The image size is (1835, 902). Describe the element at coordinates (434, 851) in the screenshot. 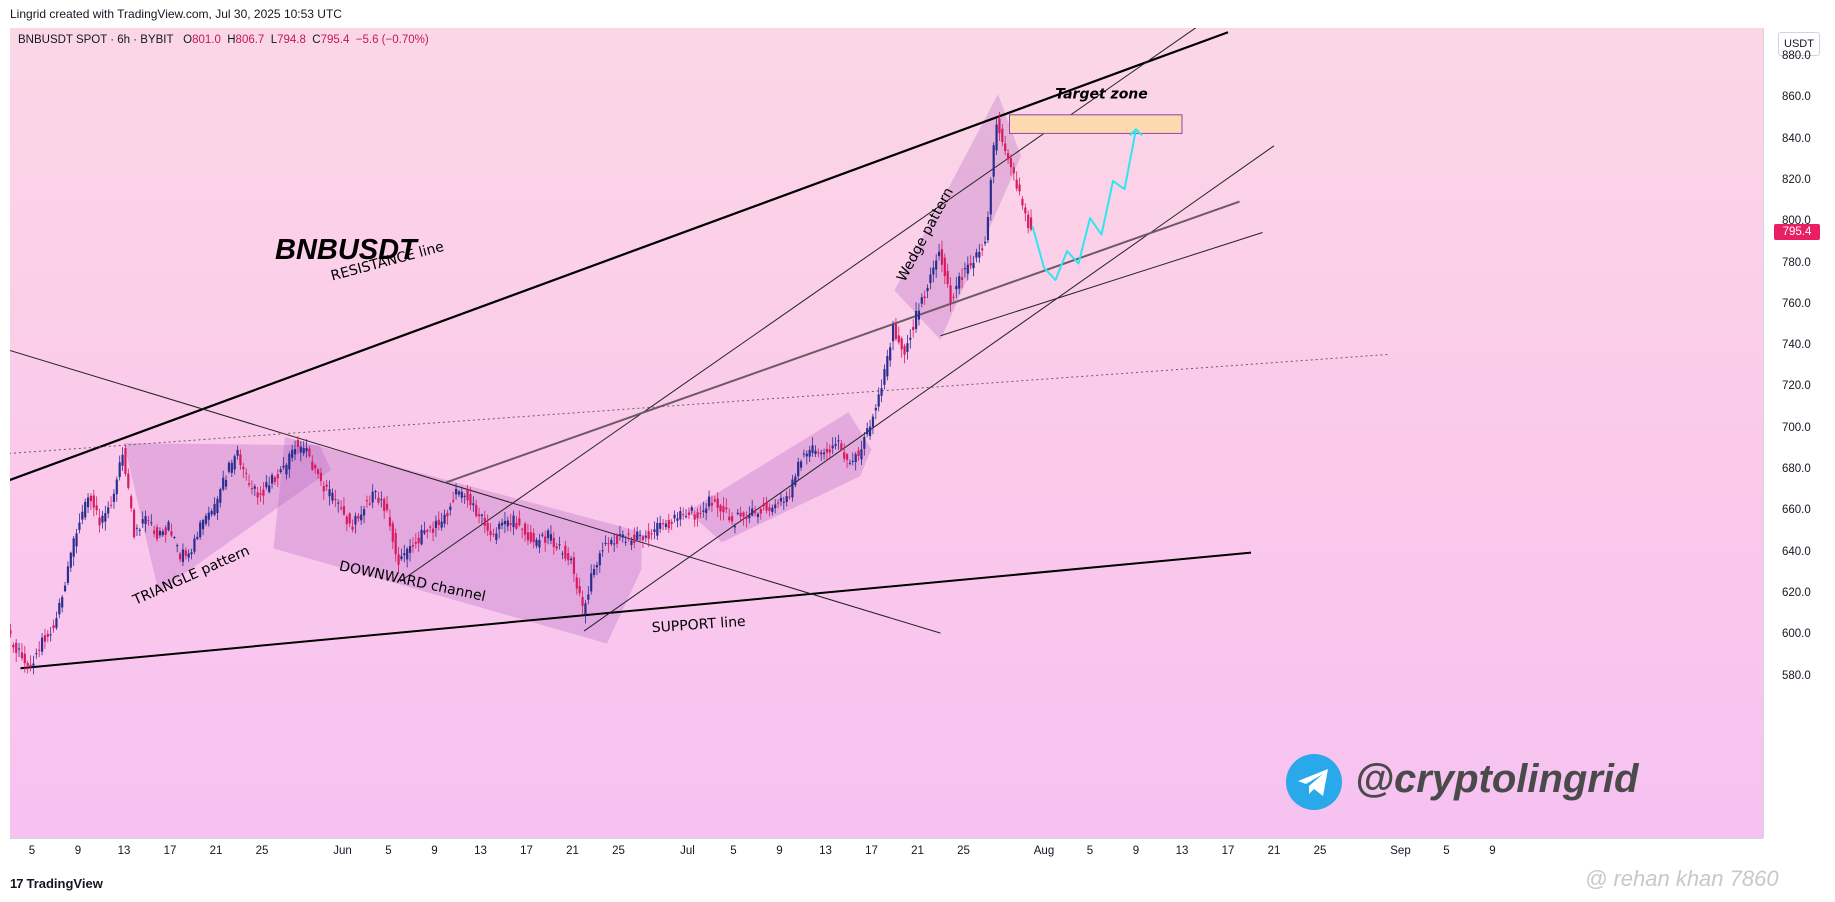

I see `time-tick-label: 9` at that location.